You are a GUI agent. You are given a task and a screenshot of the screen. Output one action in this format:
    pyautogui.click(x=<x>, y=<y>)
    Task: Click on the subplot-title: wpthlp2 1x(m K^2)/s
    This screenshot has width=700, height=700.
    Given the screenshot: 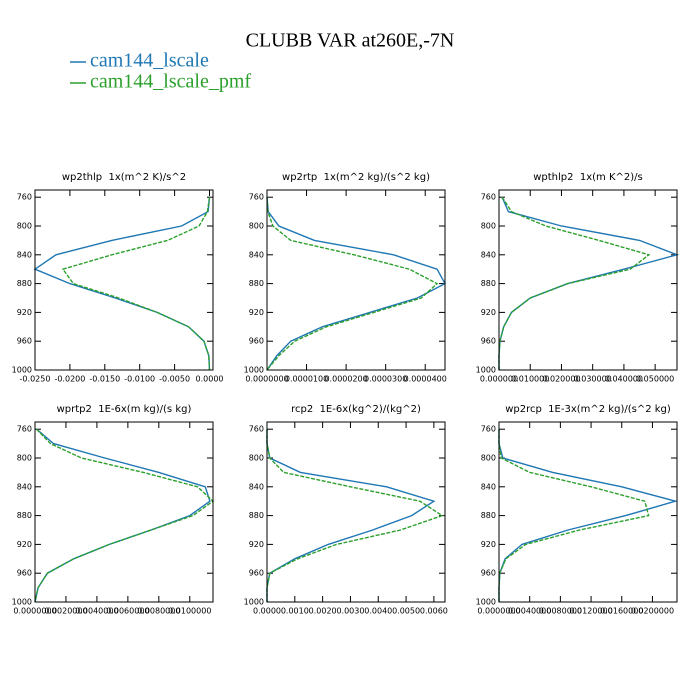 What is the action you would take?
    pyautogui.click(x=588, y=177)
    